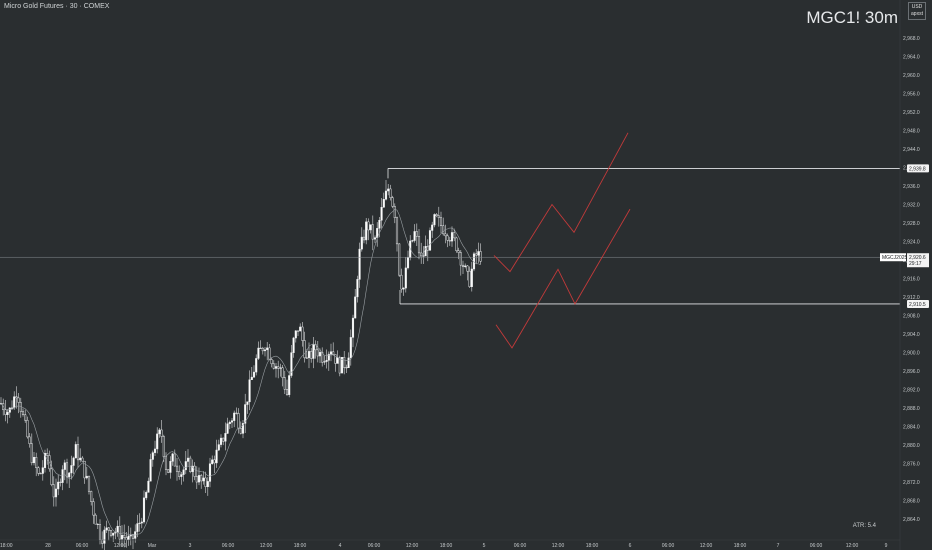 The height and width of the screenshot is (550, 932). Describe the element at coordinates (911, 243) in the screenshot. I see `price-tick-label: 2,924.0` at that location.